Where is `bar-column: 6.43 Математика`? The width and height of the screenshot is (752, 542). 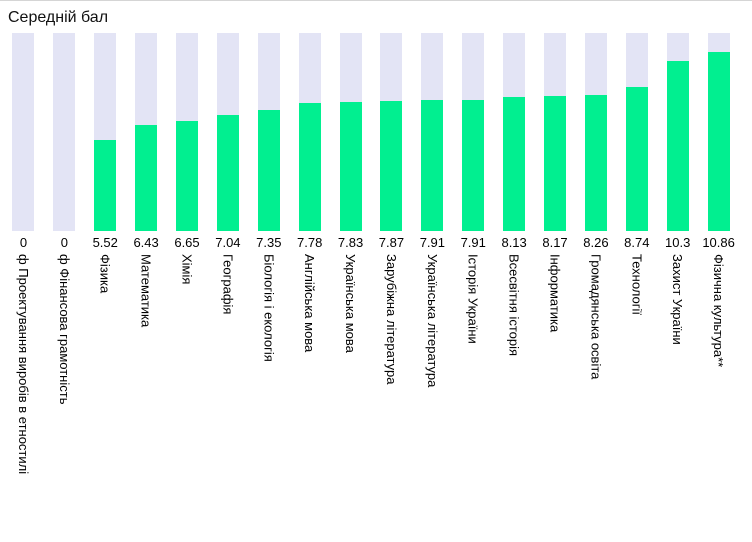 bar-column: 6.43 Математика is located at coordinates (146, 287).